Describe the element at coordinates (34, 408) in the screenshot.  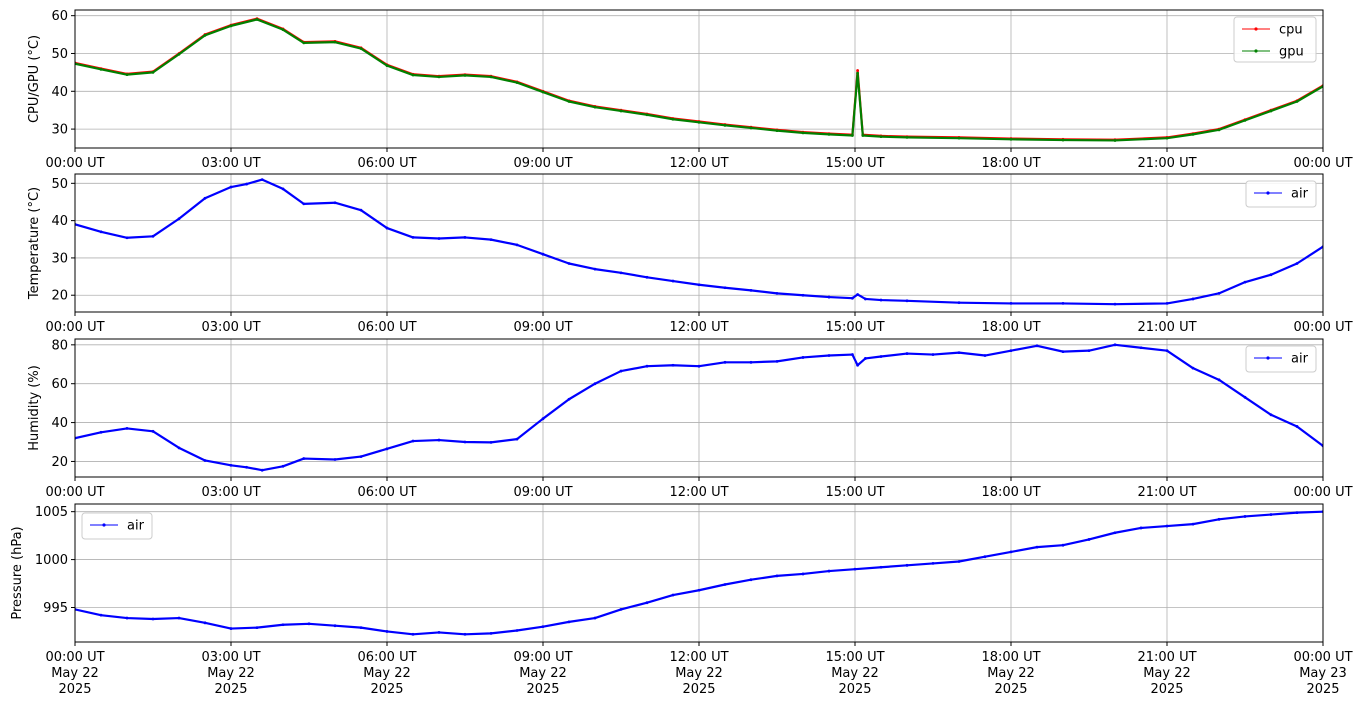
I see `y-axis-label: Humidity (%)` at that location.